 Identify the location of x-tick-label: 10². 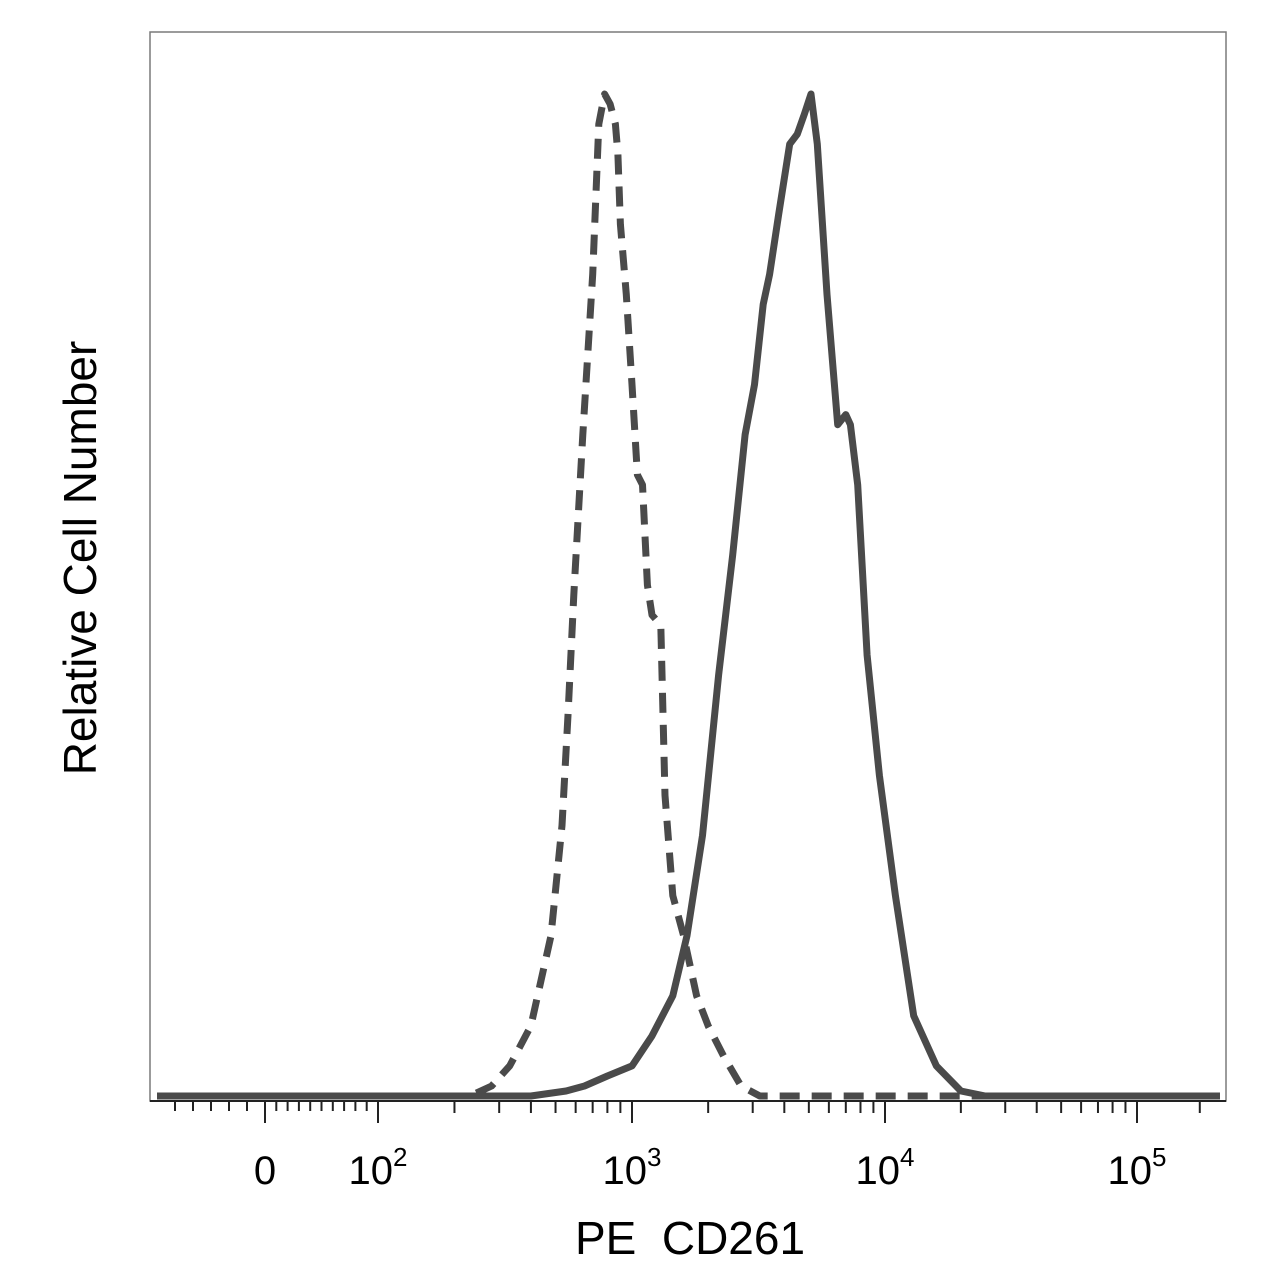
(378, 1167).